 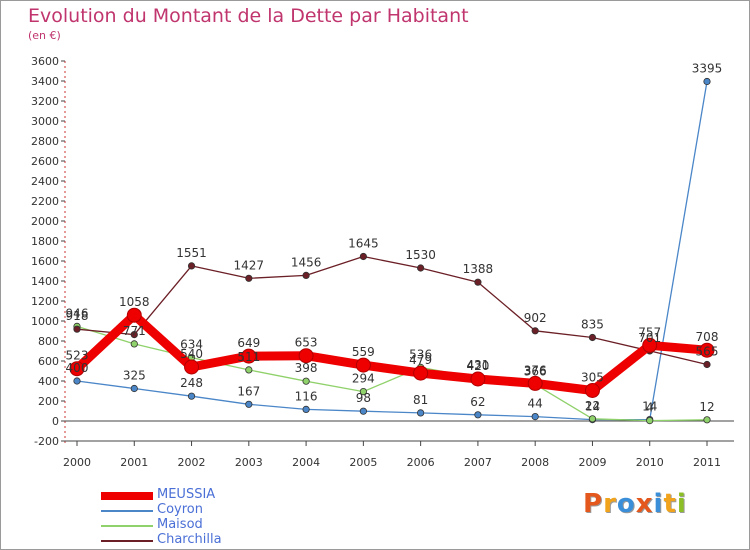 I want to click on data-label-coyron: 325, so click(x=134, y=376).